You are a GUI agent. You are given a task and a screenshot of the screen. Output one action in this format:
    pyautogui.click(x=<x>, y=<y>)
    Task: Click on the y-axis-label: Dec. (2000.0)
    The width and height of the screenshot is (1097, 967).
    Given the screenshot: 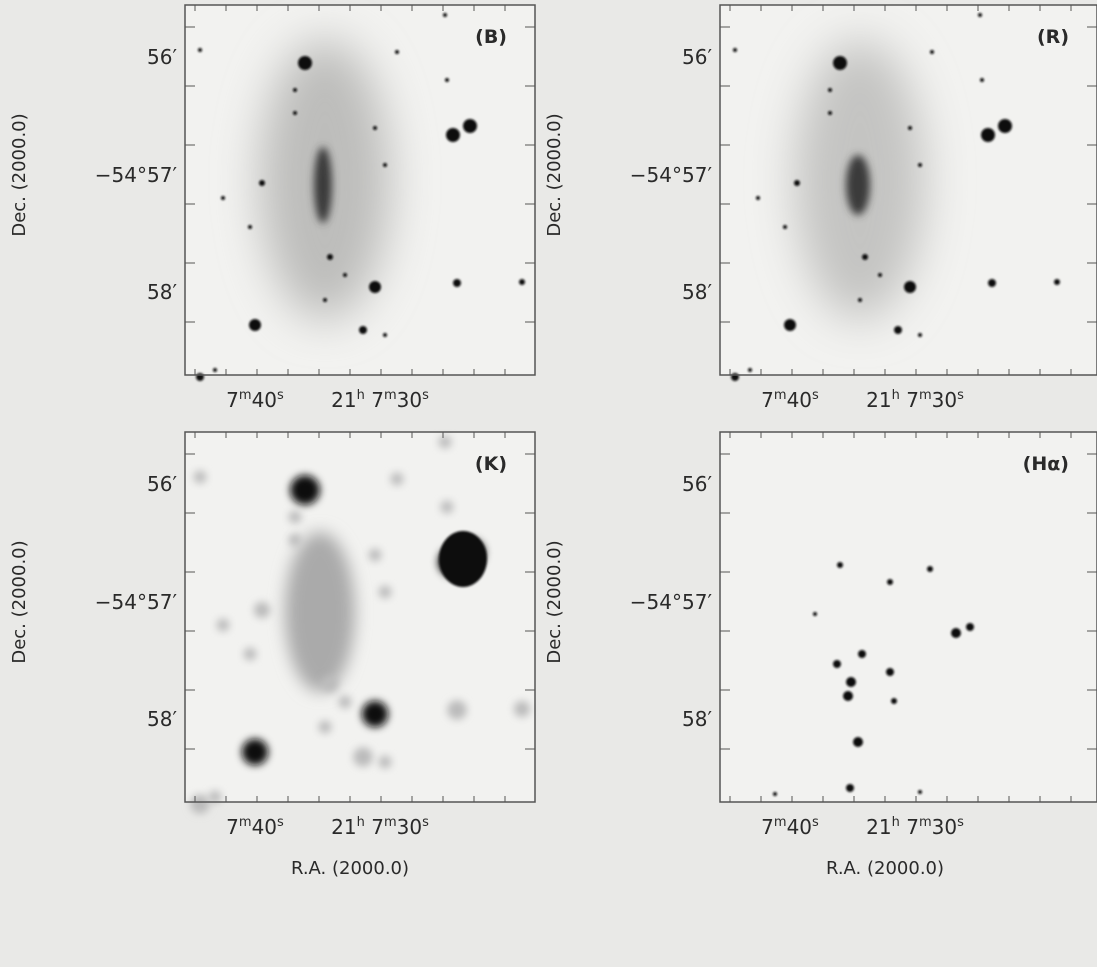 What is the action you would take?
    pyautogui.click(x=554, y=174)
    